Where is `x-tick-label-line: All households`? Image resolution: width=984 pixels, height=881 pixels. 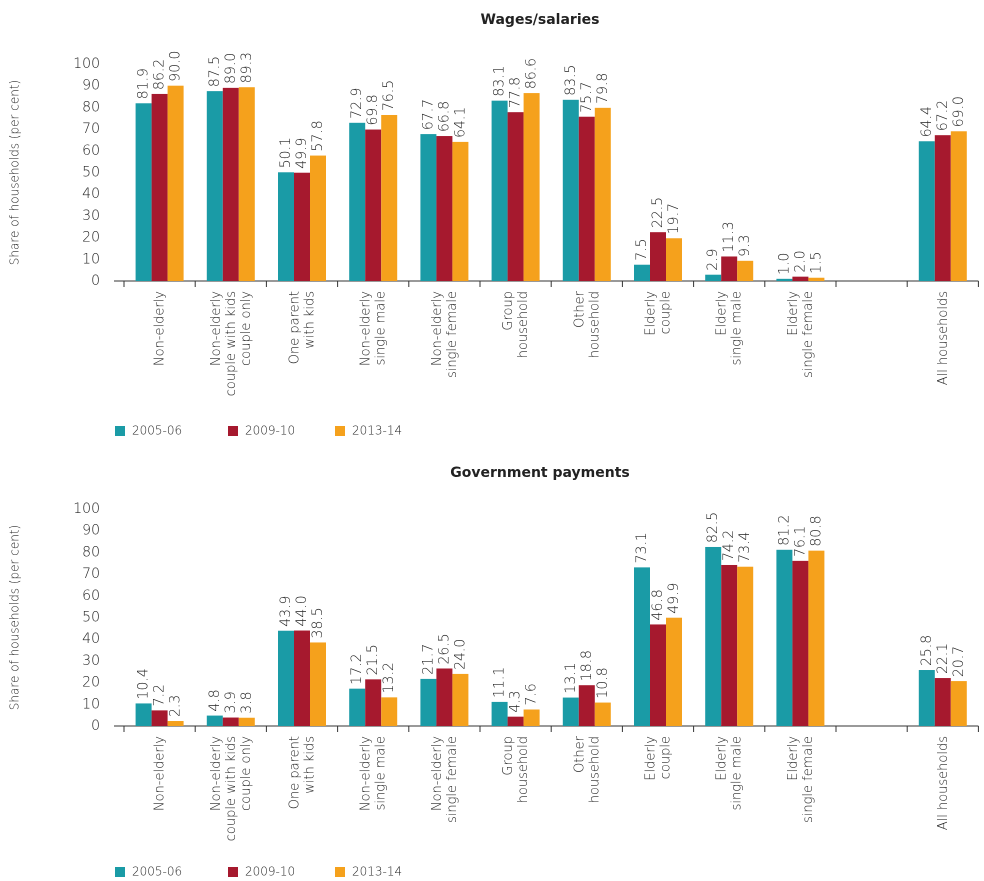
x-tick-label-line: All households is located at coordinates (942, 783).